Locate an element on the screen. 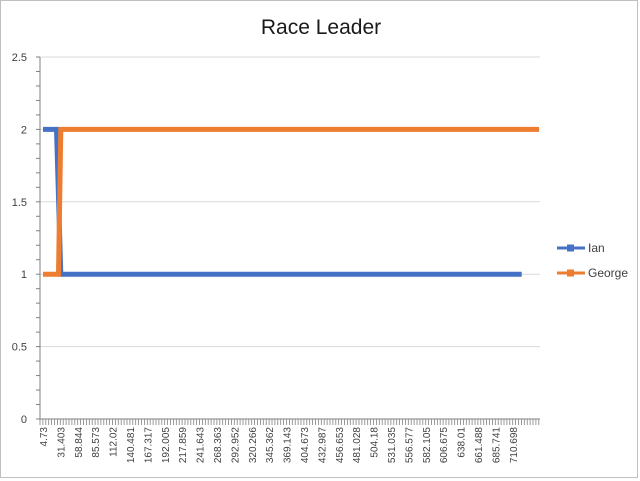 This screenshot has height=481, width=640. x-tick-label: 582.105 is located at coordinates (427, 445).